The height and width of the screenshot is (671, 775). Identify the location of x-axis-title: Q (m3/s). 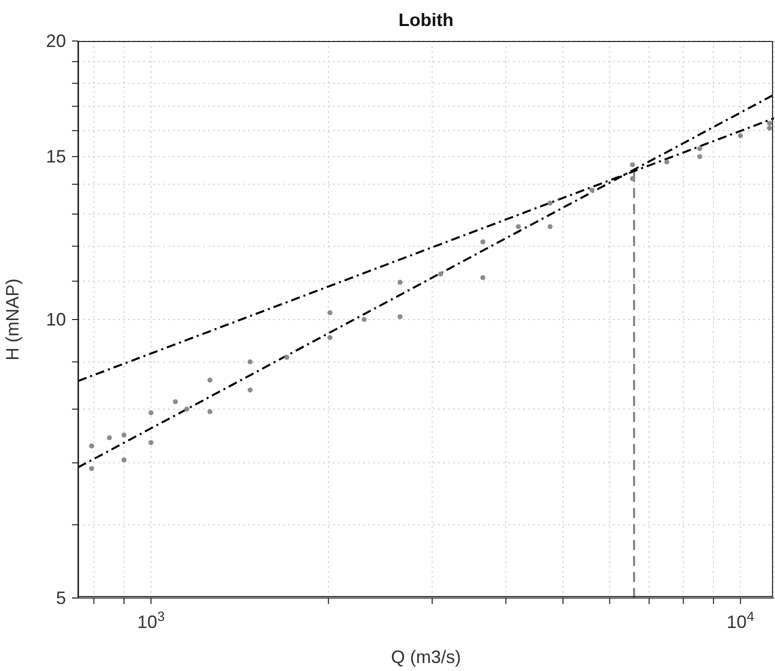
(426, 657).